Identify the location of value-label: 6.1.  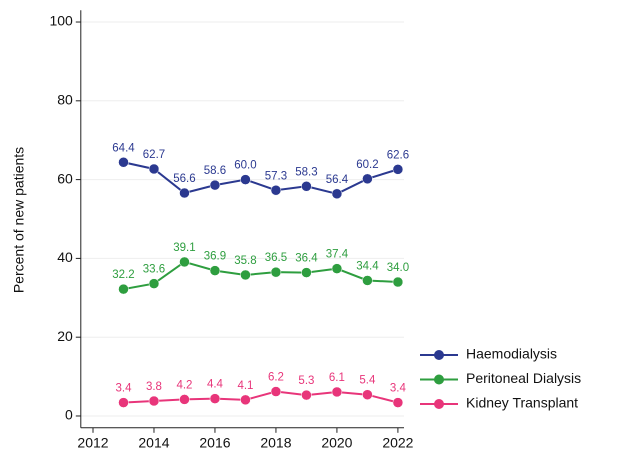
(337, 378).